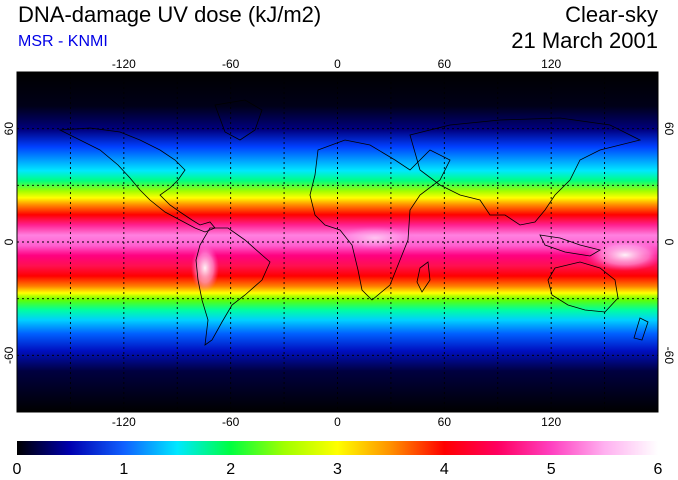 This screenshot has width=678, height=480. Describe the element at coordinates (641, 329) in the screenshot. I see `coastline-new-zealand` at that location.